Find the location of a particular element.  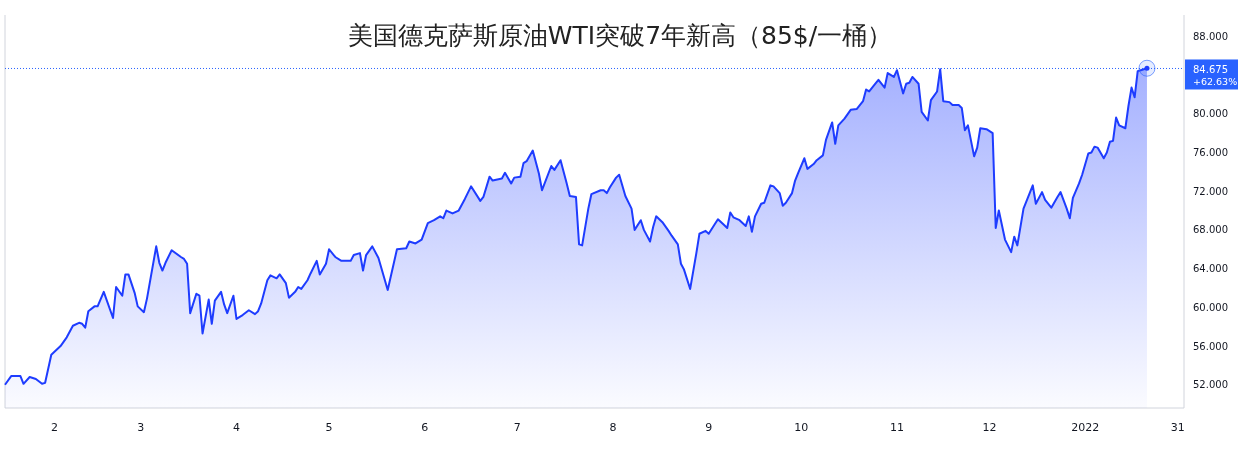

y-tick-label: 68.000 is located at coordinates (1210, 230).